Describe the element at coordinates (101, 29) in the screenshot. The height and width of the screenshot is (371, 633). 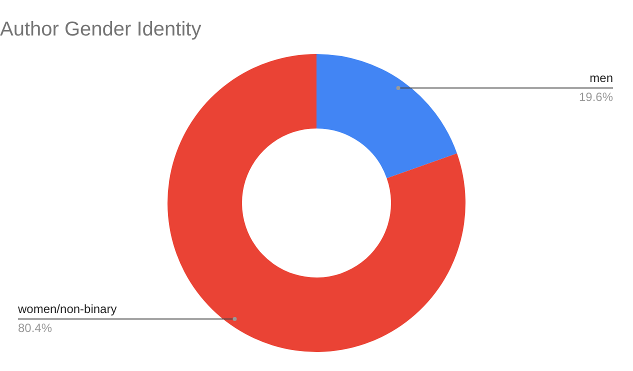
I see `chart-title: Author Gender Identity` at that location.